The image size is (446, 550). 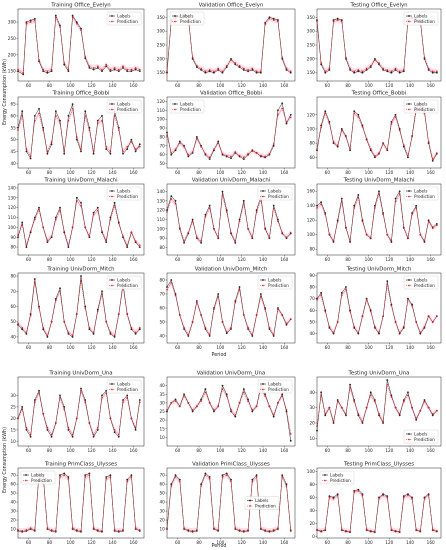 I want to click on legend-box, so click(x=275, y=386).